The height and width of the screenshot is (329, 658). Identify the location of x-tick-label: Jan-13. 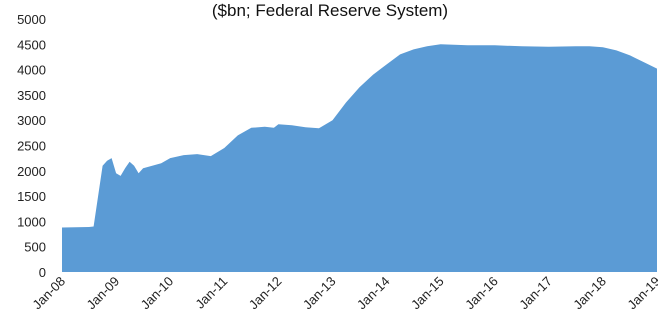
(319, 293).